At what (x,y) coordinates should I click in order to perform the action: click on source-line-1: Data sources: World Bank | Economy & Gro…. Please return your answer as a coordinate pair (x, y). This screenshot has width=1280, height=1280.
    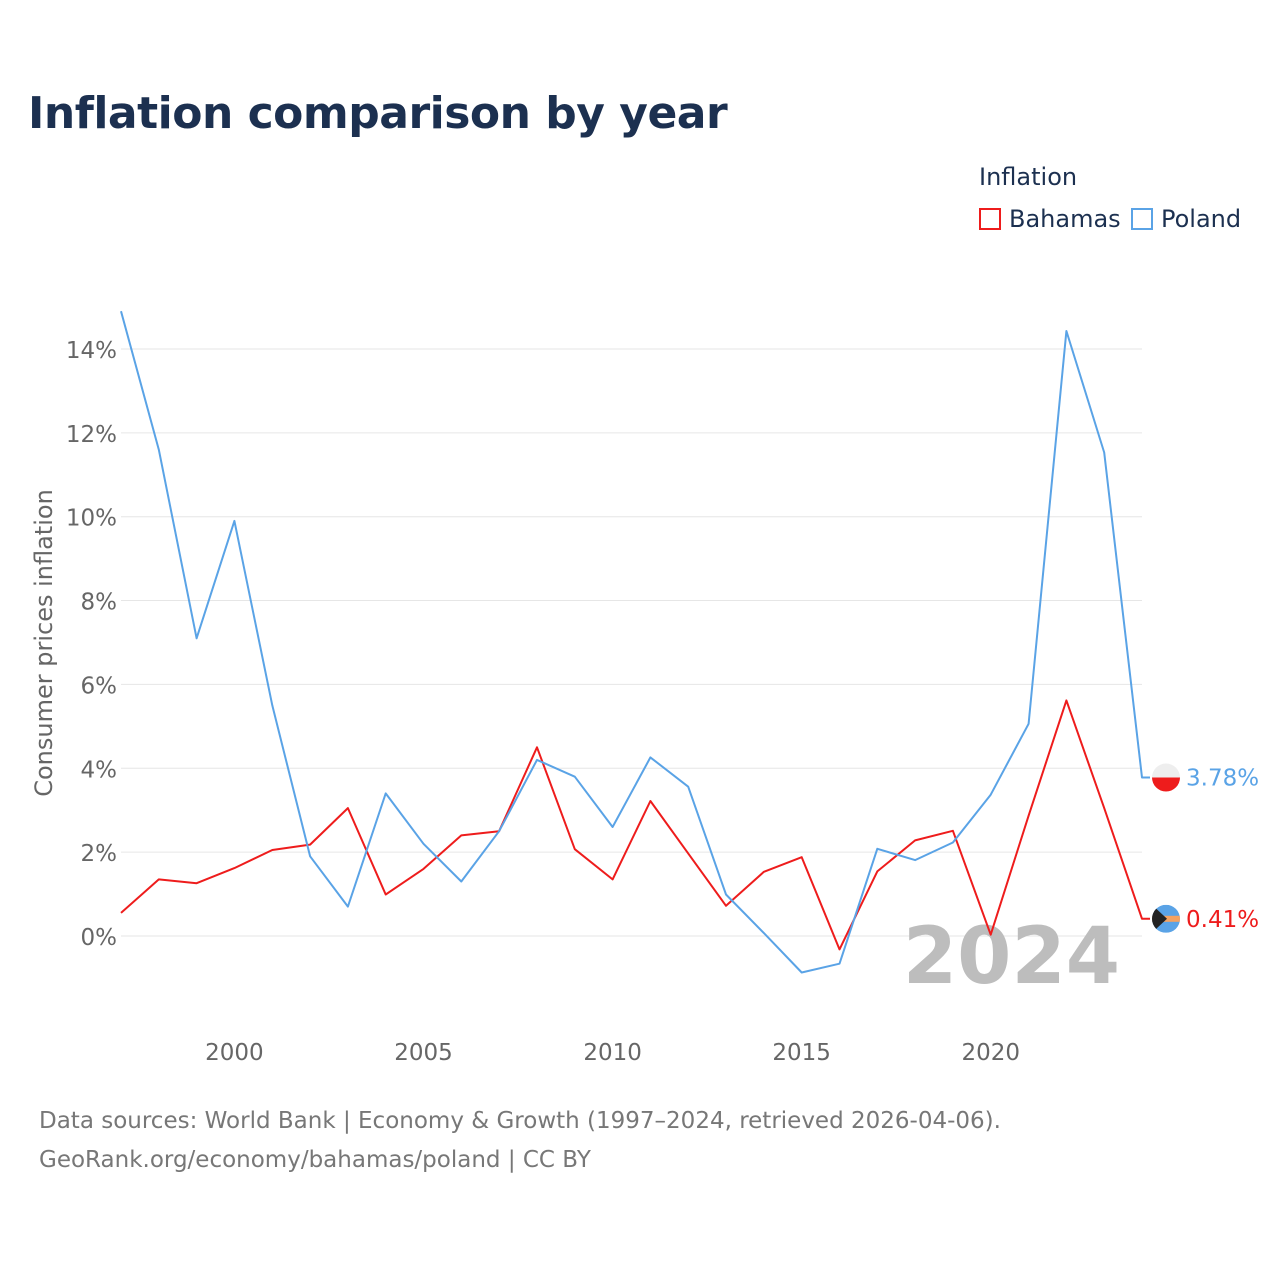
    Looking at the image, I should click on (520, 1121).